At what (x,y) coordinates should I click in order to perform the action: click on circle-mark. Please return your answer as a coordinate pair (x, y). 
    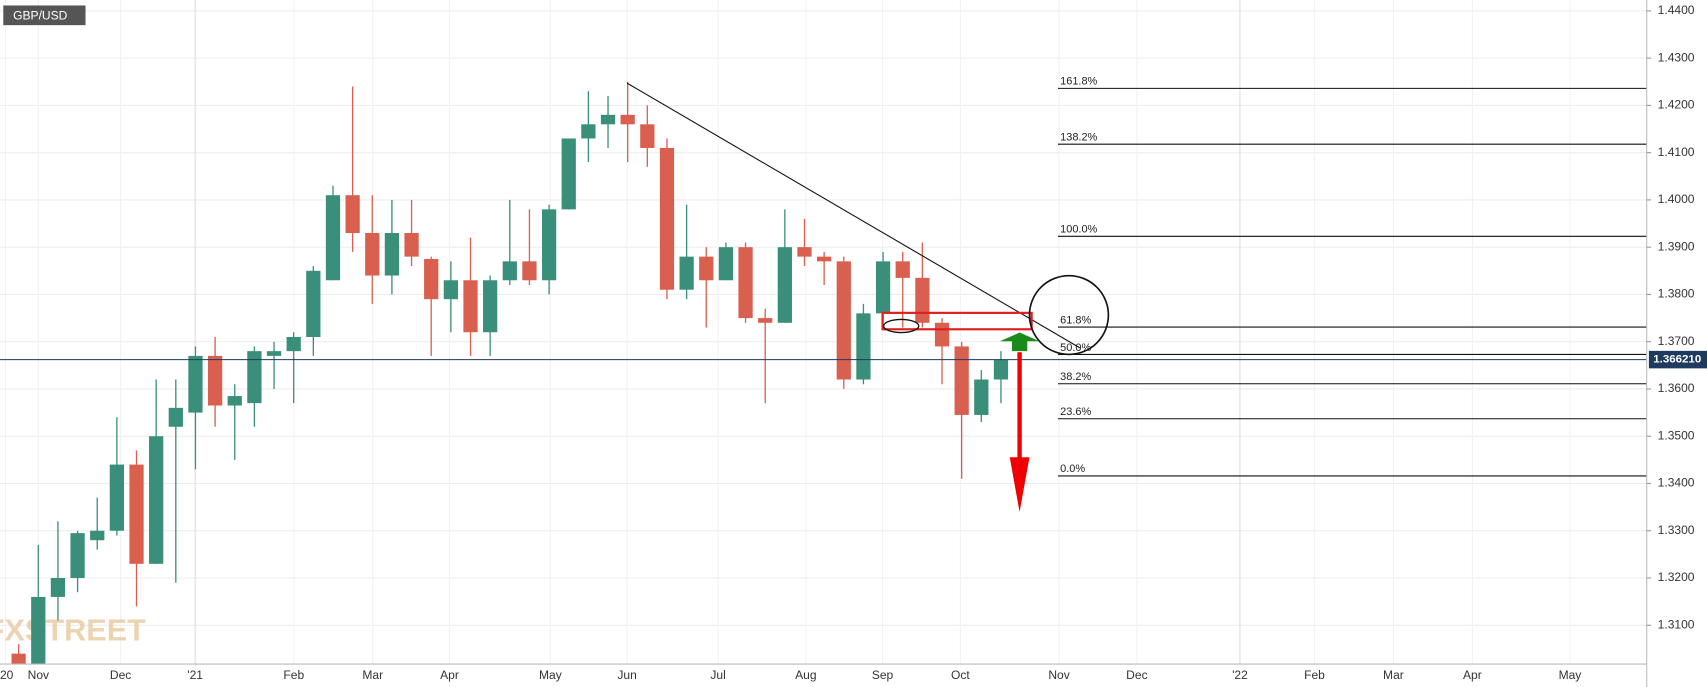
    Looking at the image, I should click on (1069, 315).